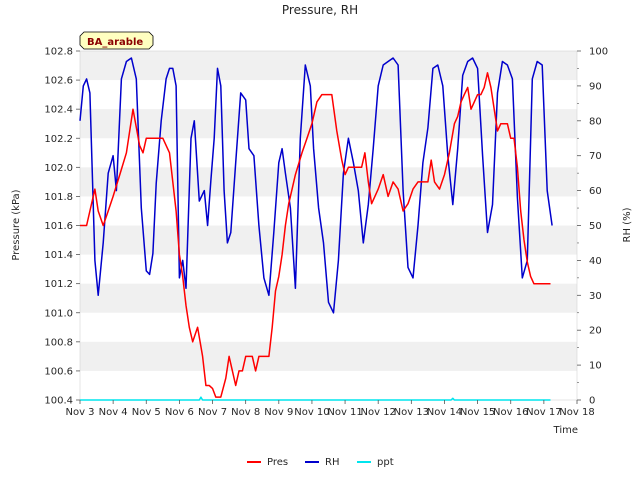  What do you see at coordinates (320, 462) in the screenshot?
I see `legend: Pres RH ppt` at bounding box center [320, 462].